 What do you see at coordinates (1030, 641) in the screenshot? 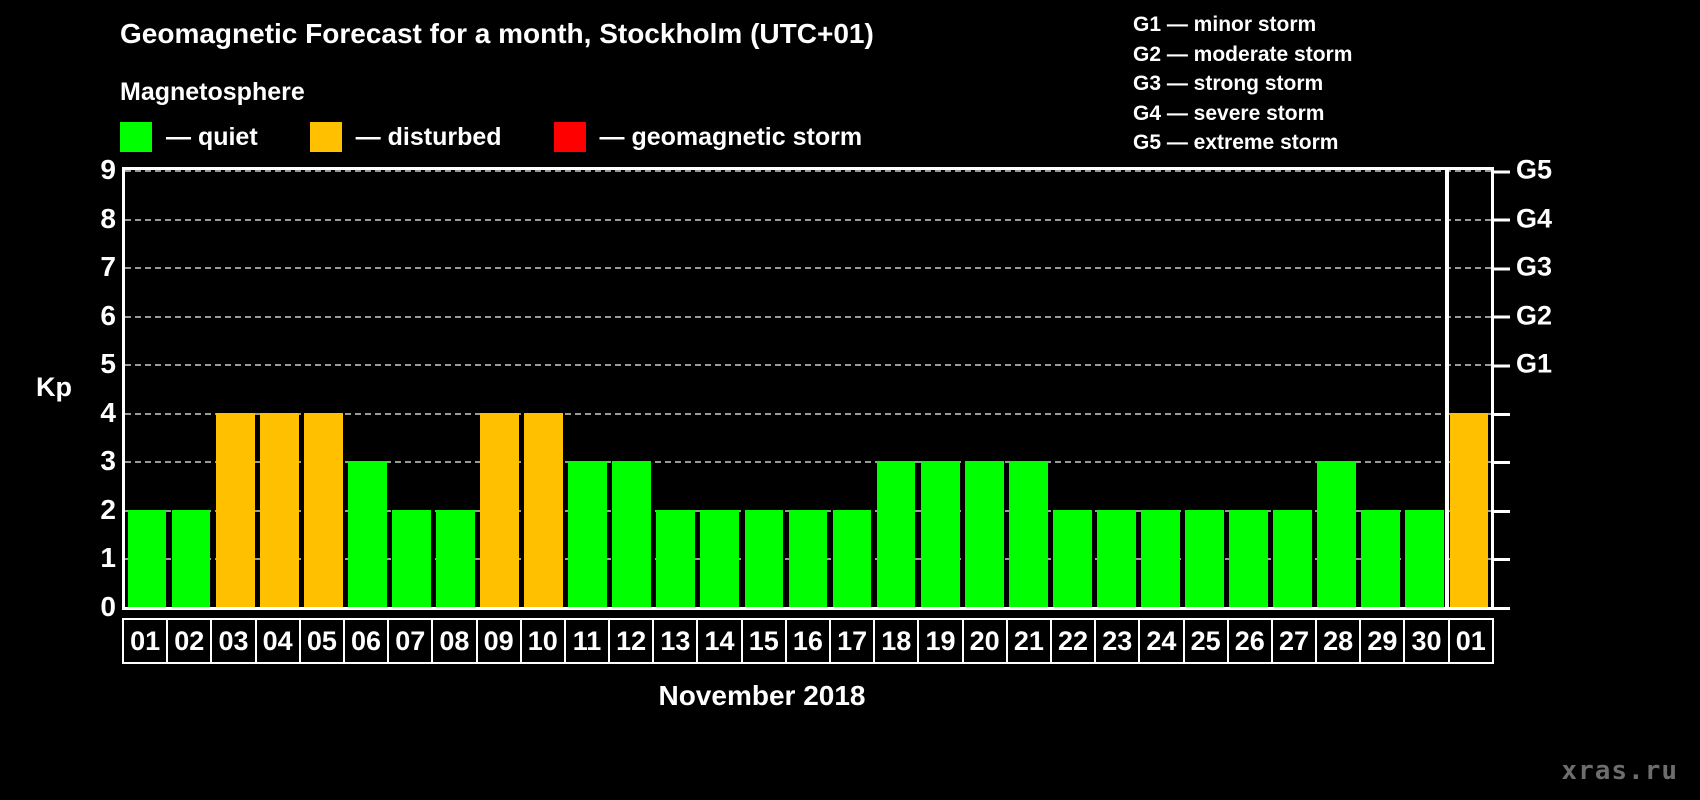
I see `x-axis-day-cell: 21` at bounding box center [1030, 641].